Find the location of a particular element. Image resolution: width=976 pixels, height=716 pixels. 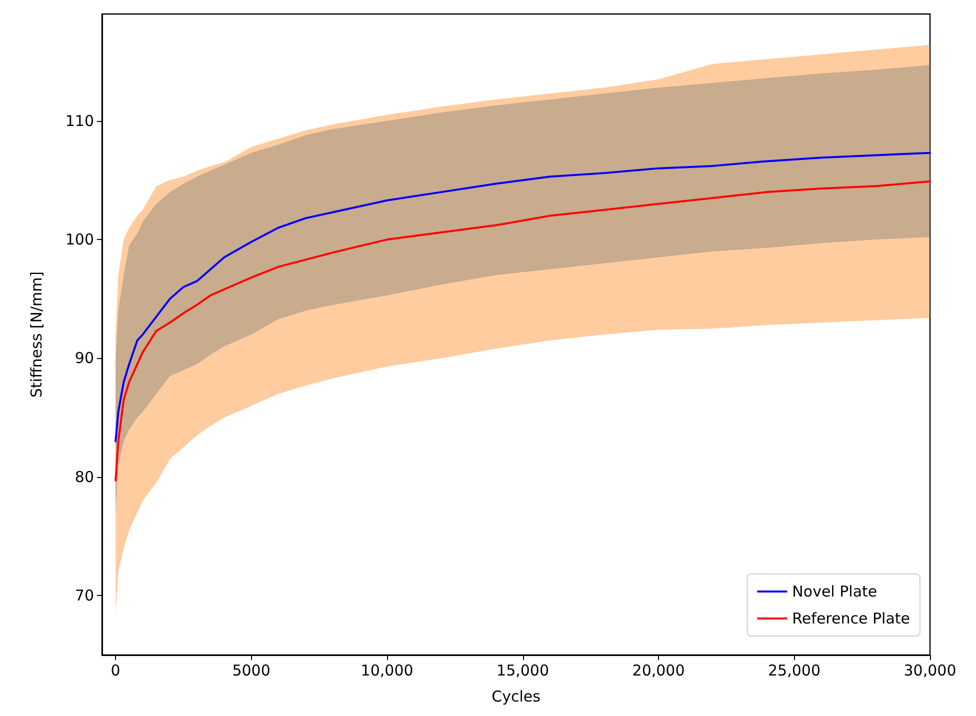

x-tick-label: 20,000 is located at coordinates (658, 671).